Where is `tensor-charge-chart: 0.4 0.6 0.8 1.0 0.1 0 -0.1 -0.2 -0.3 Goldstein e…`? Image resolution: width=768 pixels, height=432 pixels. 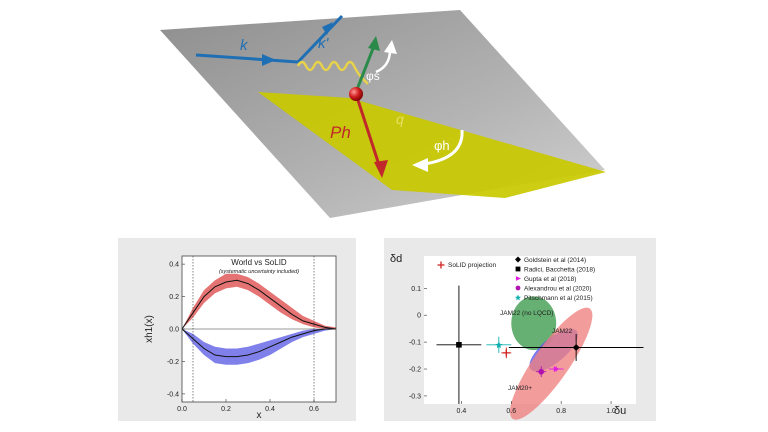
tensor-charge-chart: 0.4 0.6 0.8 1.0 0.1 0 -0.1 -0.2 -0.3 Goldstein e… is located at coordinates (517, 336).